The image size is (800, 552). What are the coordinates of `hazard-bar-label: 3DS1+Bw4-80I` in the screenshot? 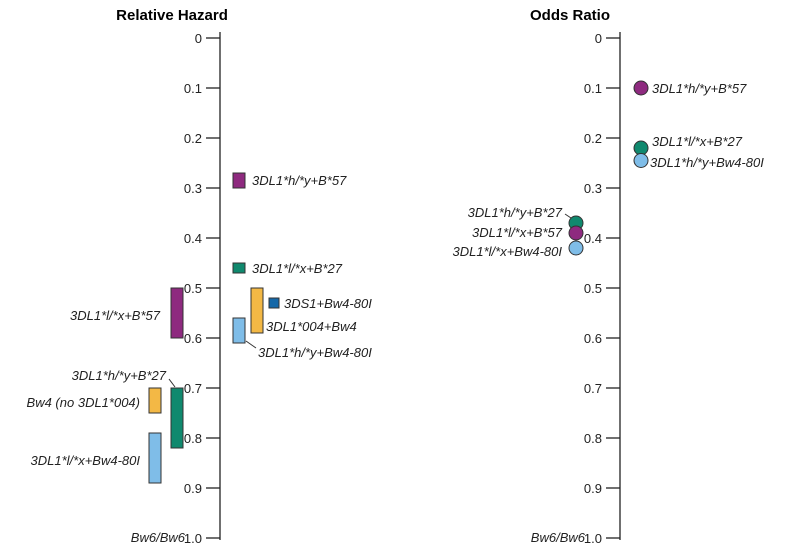 It's located at (328, 303).